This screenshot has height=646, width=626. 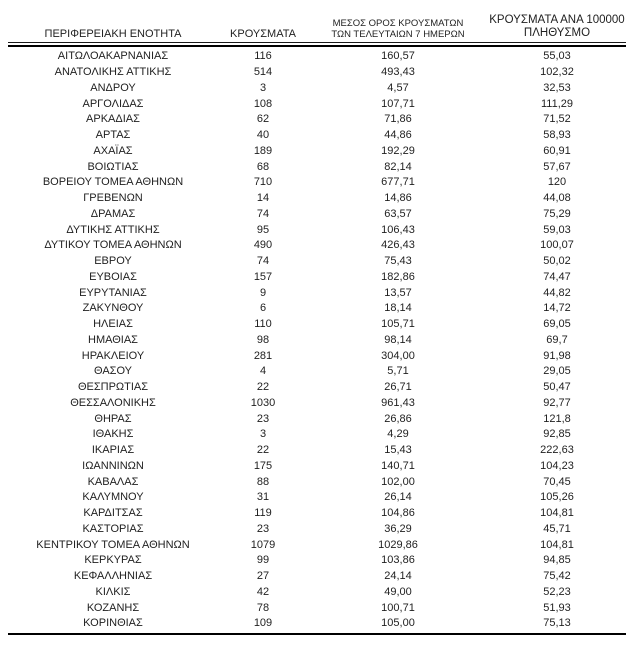 What do you see at coordinates (557, 166) in the screenshot?
I see `cell-per100k: 57,67` at bounding box center [557, 166].